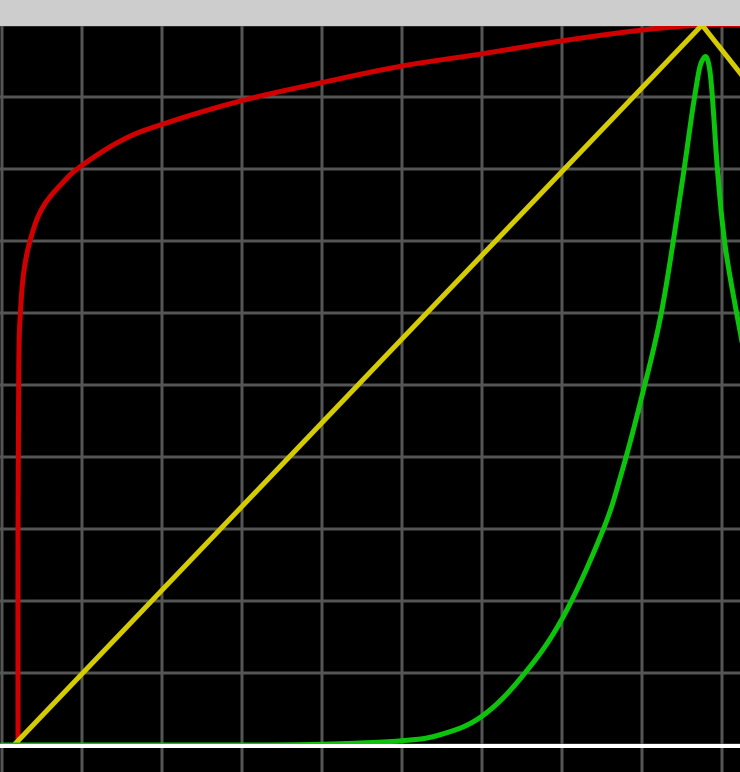 The width and height of the screenshot is (740, 772). Describe the element at coordinates (370, 13) in the screenshot. I see `window-title-bar` at that location.